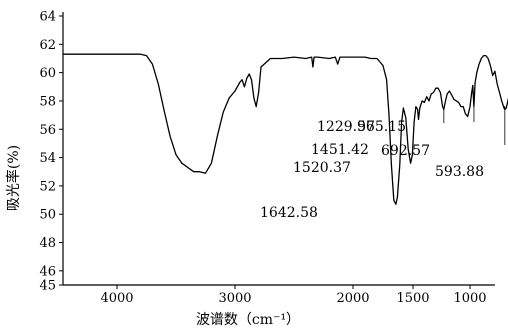 The height and width of the screenshot is (330, 508). I want to click on y-tick-label: 45, so click(47, 286).